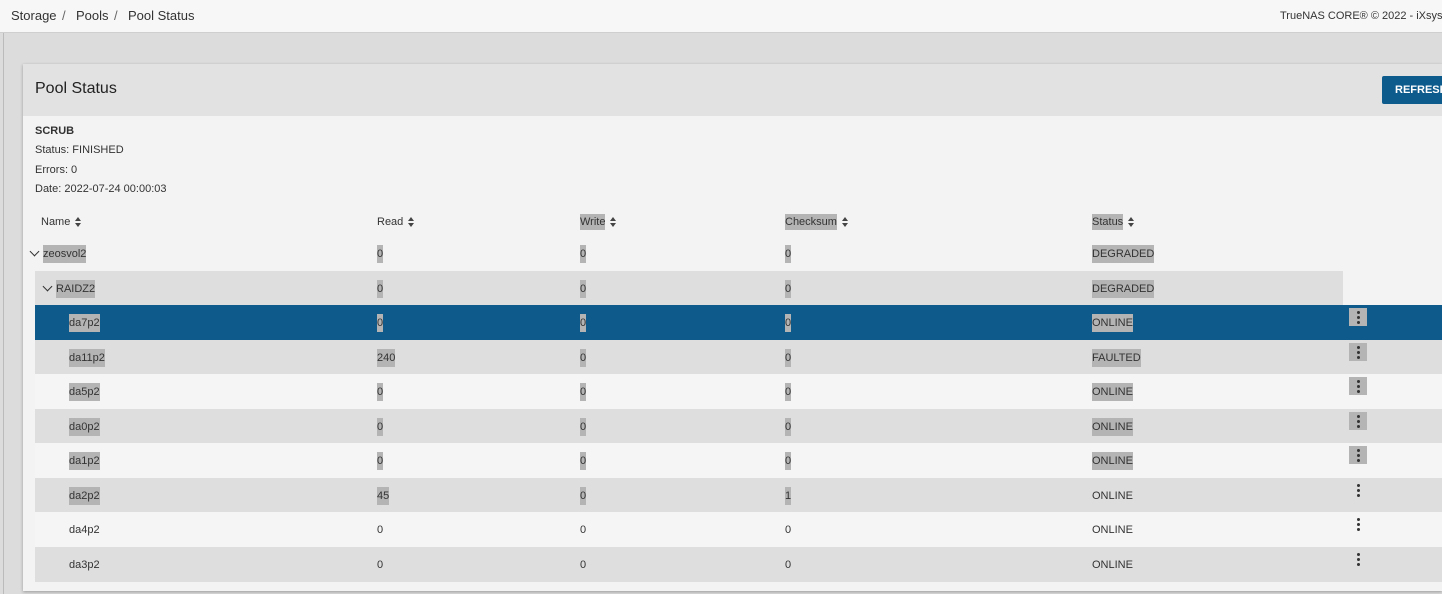 Image resolution: width=1442 pixels, height=594 pixels. I want to click on divider, so click(3, 313).